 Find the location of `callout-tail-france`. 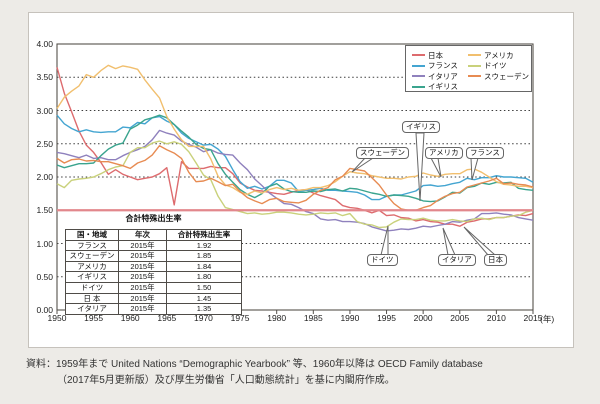

callout-tail-france is located at coordinates (474, 169).